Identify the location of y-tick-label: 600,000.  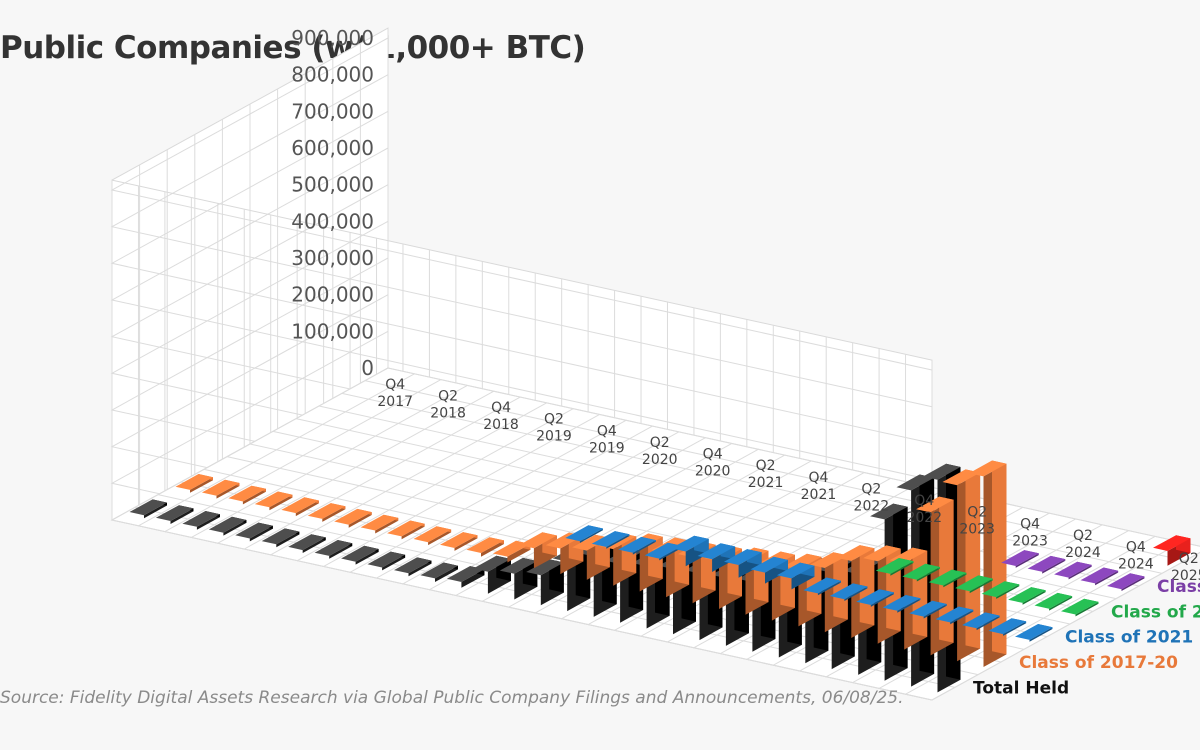
(332, 148).